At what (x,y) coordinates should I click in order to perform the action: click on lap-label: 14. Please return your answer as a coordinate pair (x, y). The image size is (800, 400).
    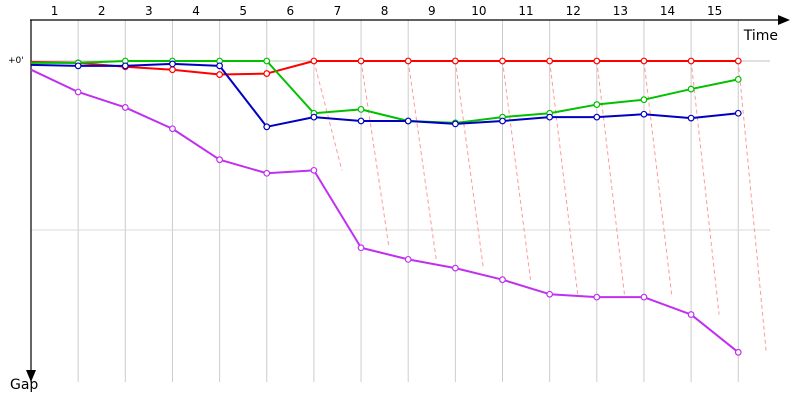
    Looking at the image, I should click on (667, 11).